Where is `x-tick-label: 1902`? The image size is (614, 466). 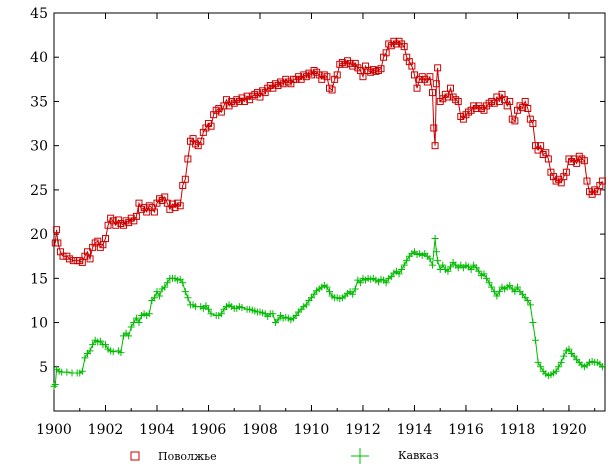
x-tick-label: 1902 is located at coordinates (106, 430).